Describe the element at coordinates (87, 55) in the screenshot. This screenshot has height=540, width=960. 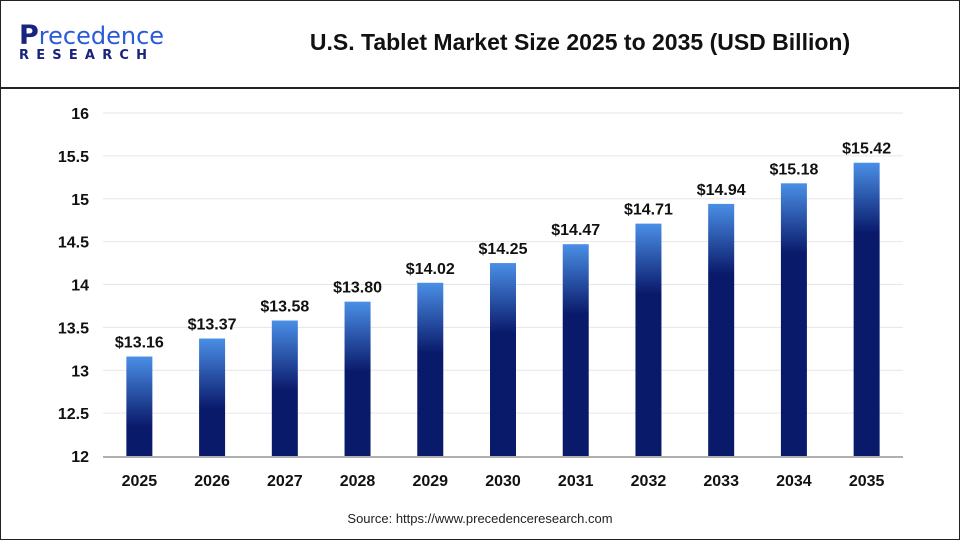
I see `logo-text-bottom: RESEARCH` at that location.